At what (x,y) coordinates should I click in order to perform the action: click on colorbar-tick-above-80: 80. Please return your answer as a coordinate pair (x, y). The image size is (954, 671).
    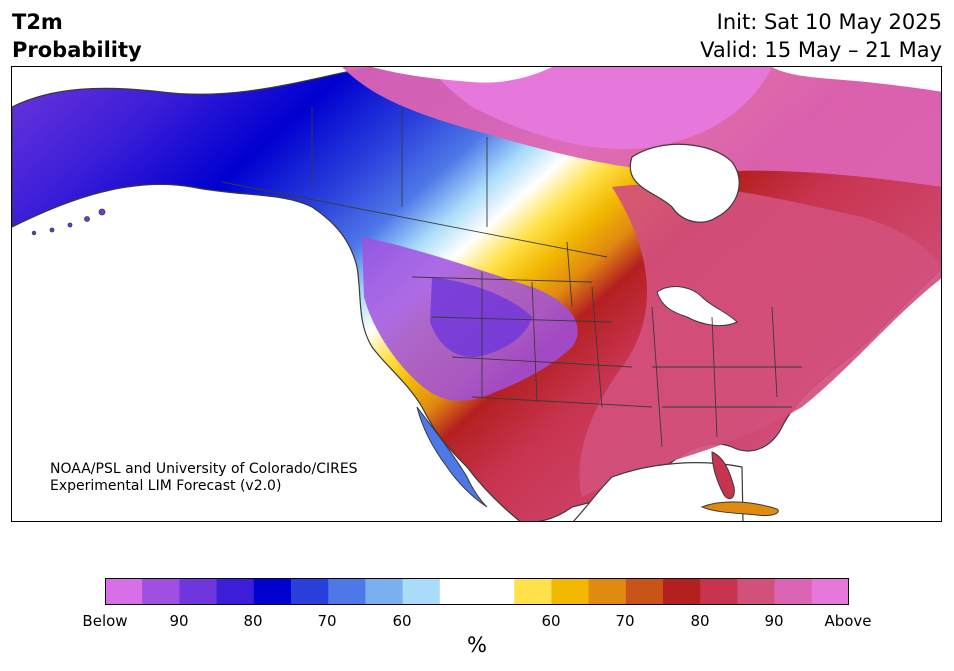
    Looking at the image, I should click on (700, 621).